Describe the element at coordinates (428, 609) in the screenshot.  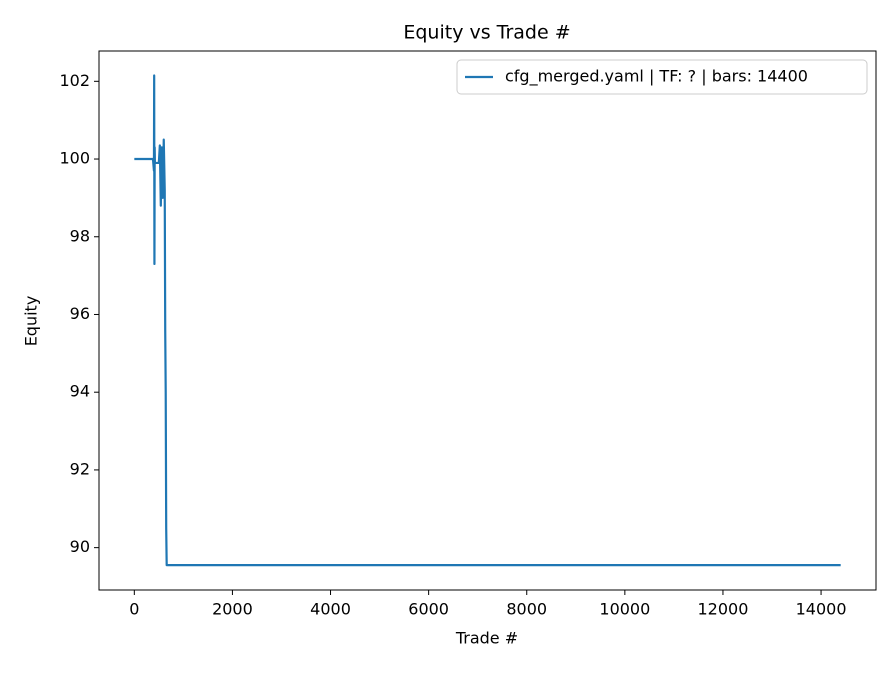
I see `x-tick-label: 6000` at that location.